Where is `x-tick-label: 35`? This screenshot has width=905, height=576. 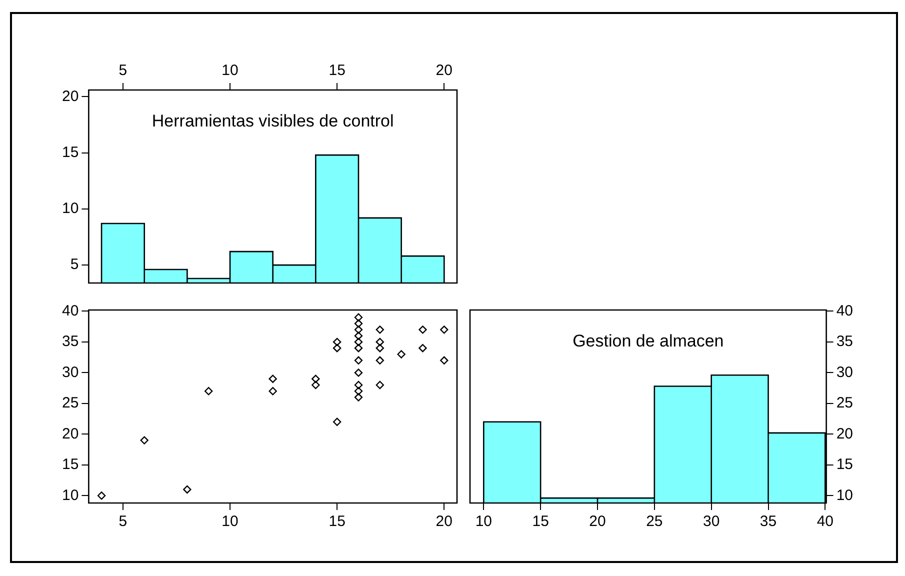
x-tick-label: 35 is located at coordinates (768, 521).